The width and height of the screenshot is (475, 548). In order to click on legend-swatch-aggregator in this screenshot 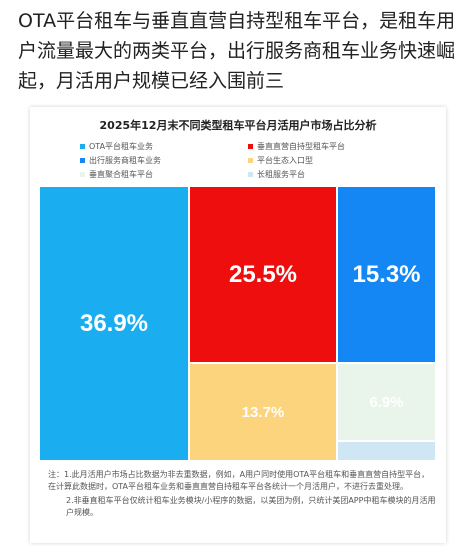, I will do `click(82, 174)`.